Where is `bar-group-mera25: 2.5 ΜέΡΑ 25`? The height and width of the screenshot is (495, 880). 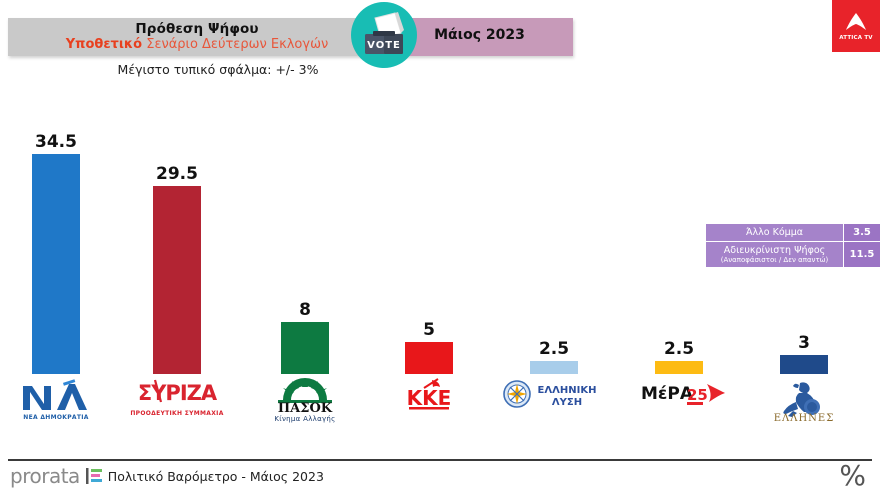 bar-group-mera25: 2.5 ΜέΡΑ 25 is located at coordinates (679, 372).